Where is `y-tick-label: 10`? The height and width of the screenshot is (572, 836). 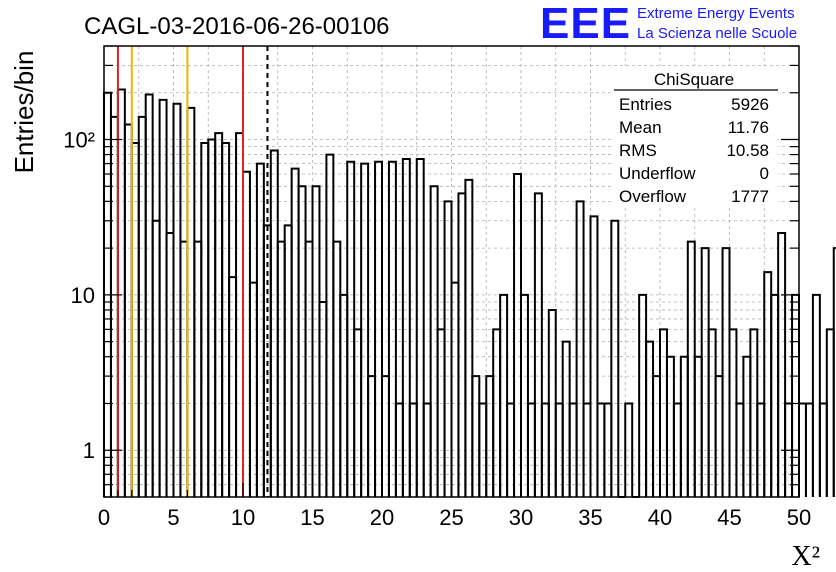
y-tick-label: 10 is located at coordinates (83, 295).